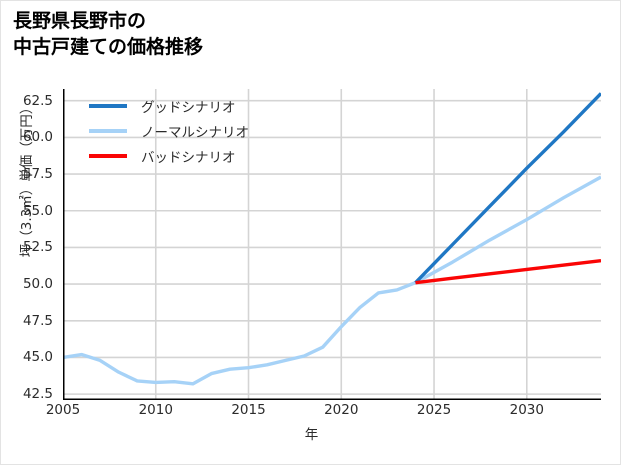  What do you see at coordinates (37, 210) in the screenshot?
I see `y-axis-tick-label: 55.0` at bounding box center [37, 210].